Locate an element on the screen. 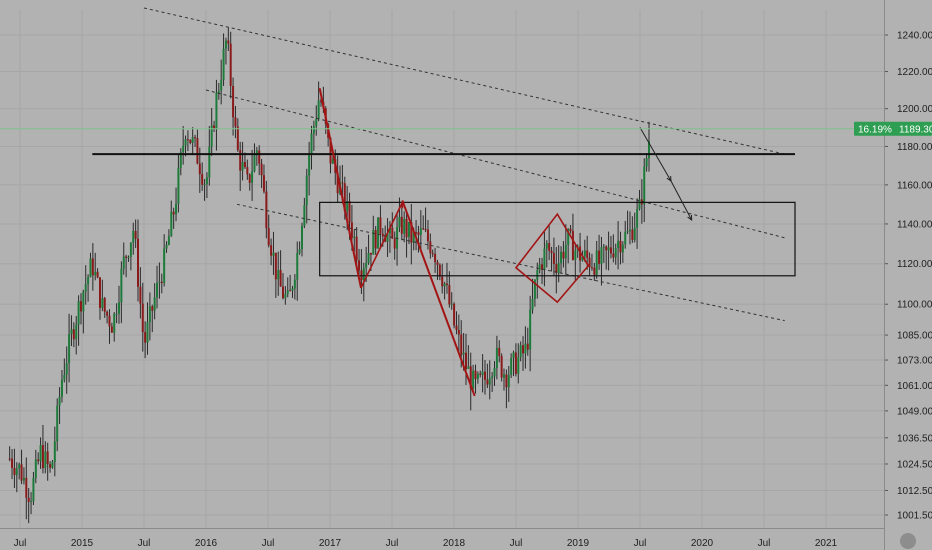 This screenshot has height=550, width=932. y-tick-label: 1049.00 is located at coordinates (914, 411).